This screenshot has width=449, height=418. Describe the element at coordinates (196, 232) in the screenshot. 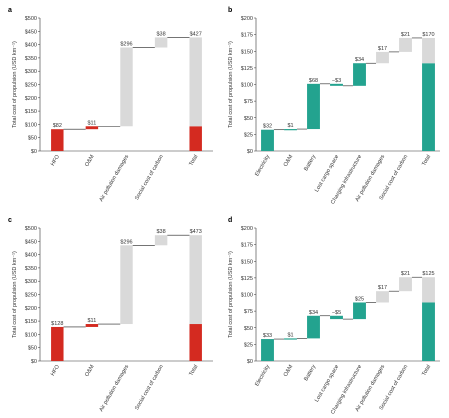

I see `data-label: $473` at that location.